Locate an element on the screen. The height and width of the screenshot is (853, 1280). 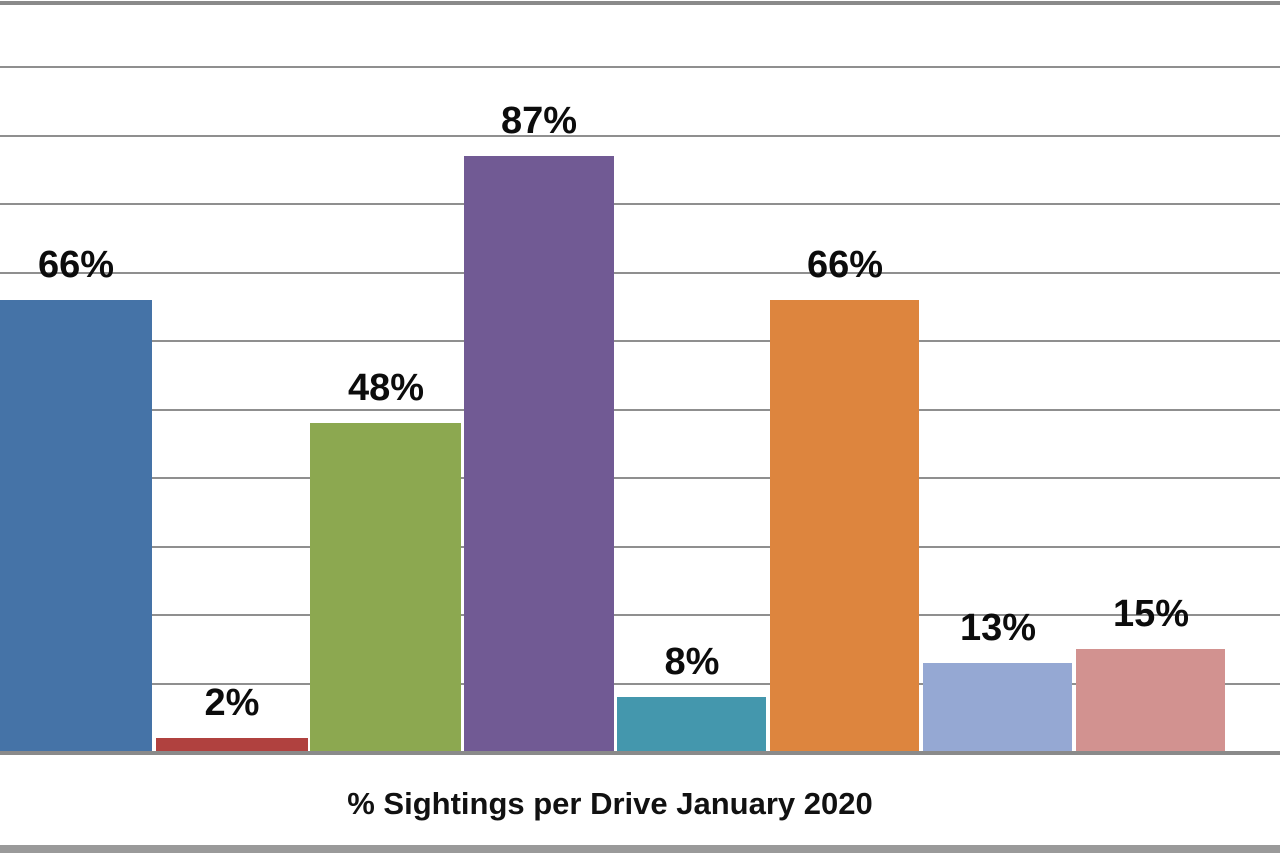
bar-value-label-5: 8% is located at coordinates (692, 662).